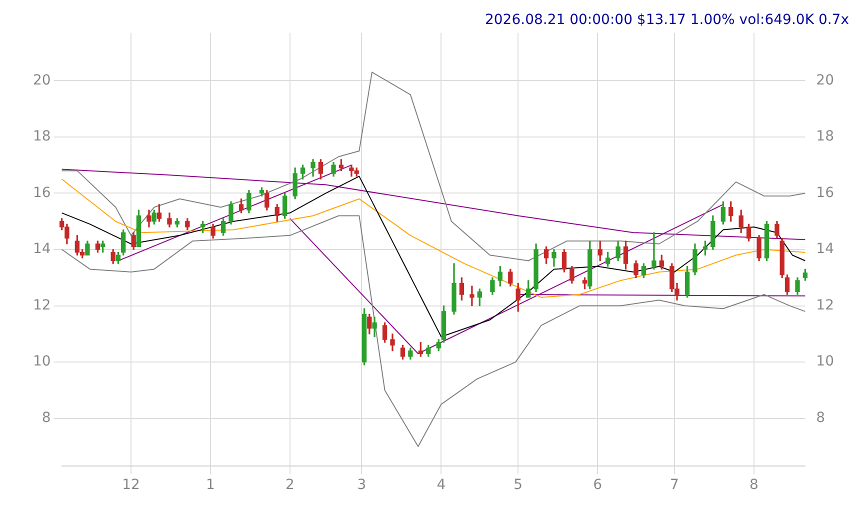 Image resolution: width=867 pixels, height=505 pixels. I want to click on y-tick-label: 16, so click(41, 192).